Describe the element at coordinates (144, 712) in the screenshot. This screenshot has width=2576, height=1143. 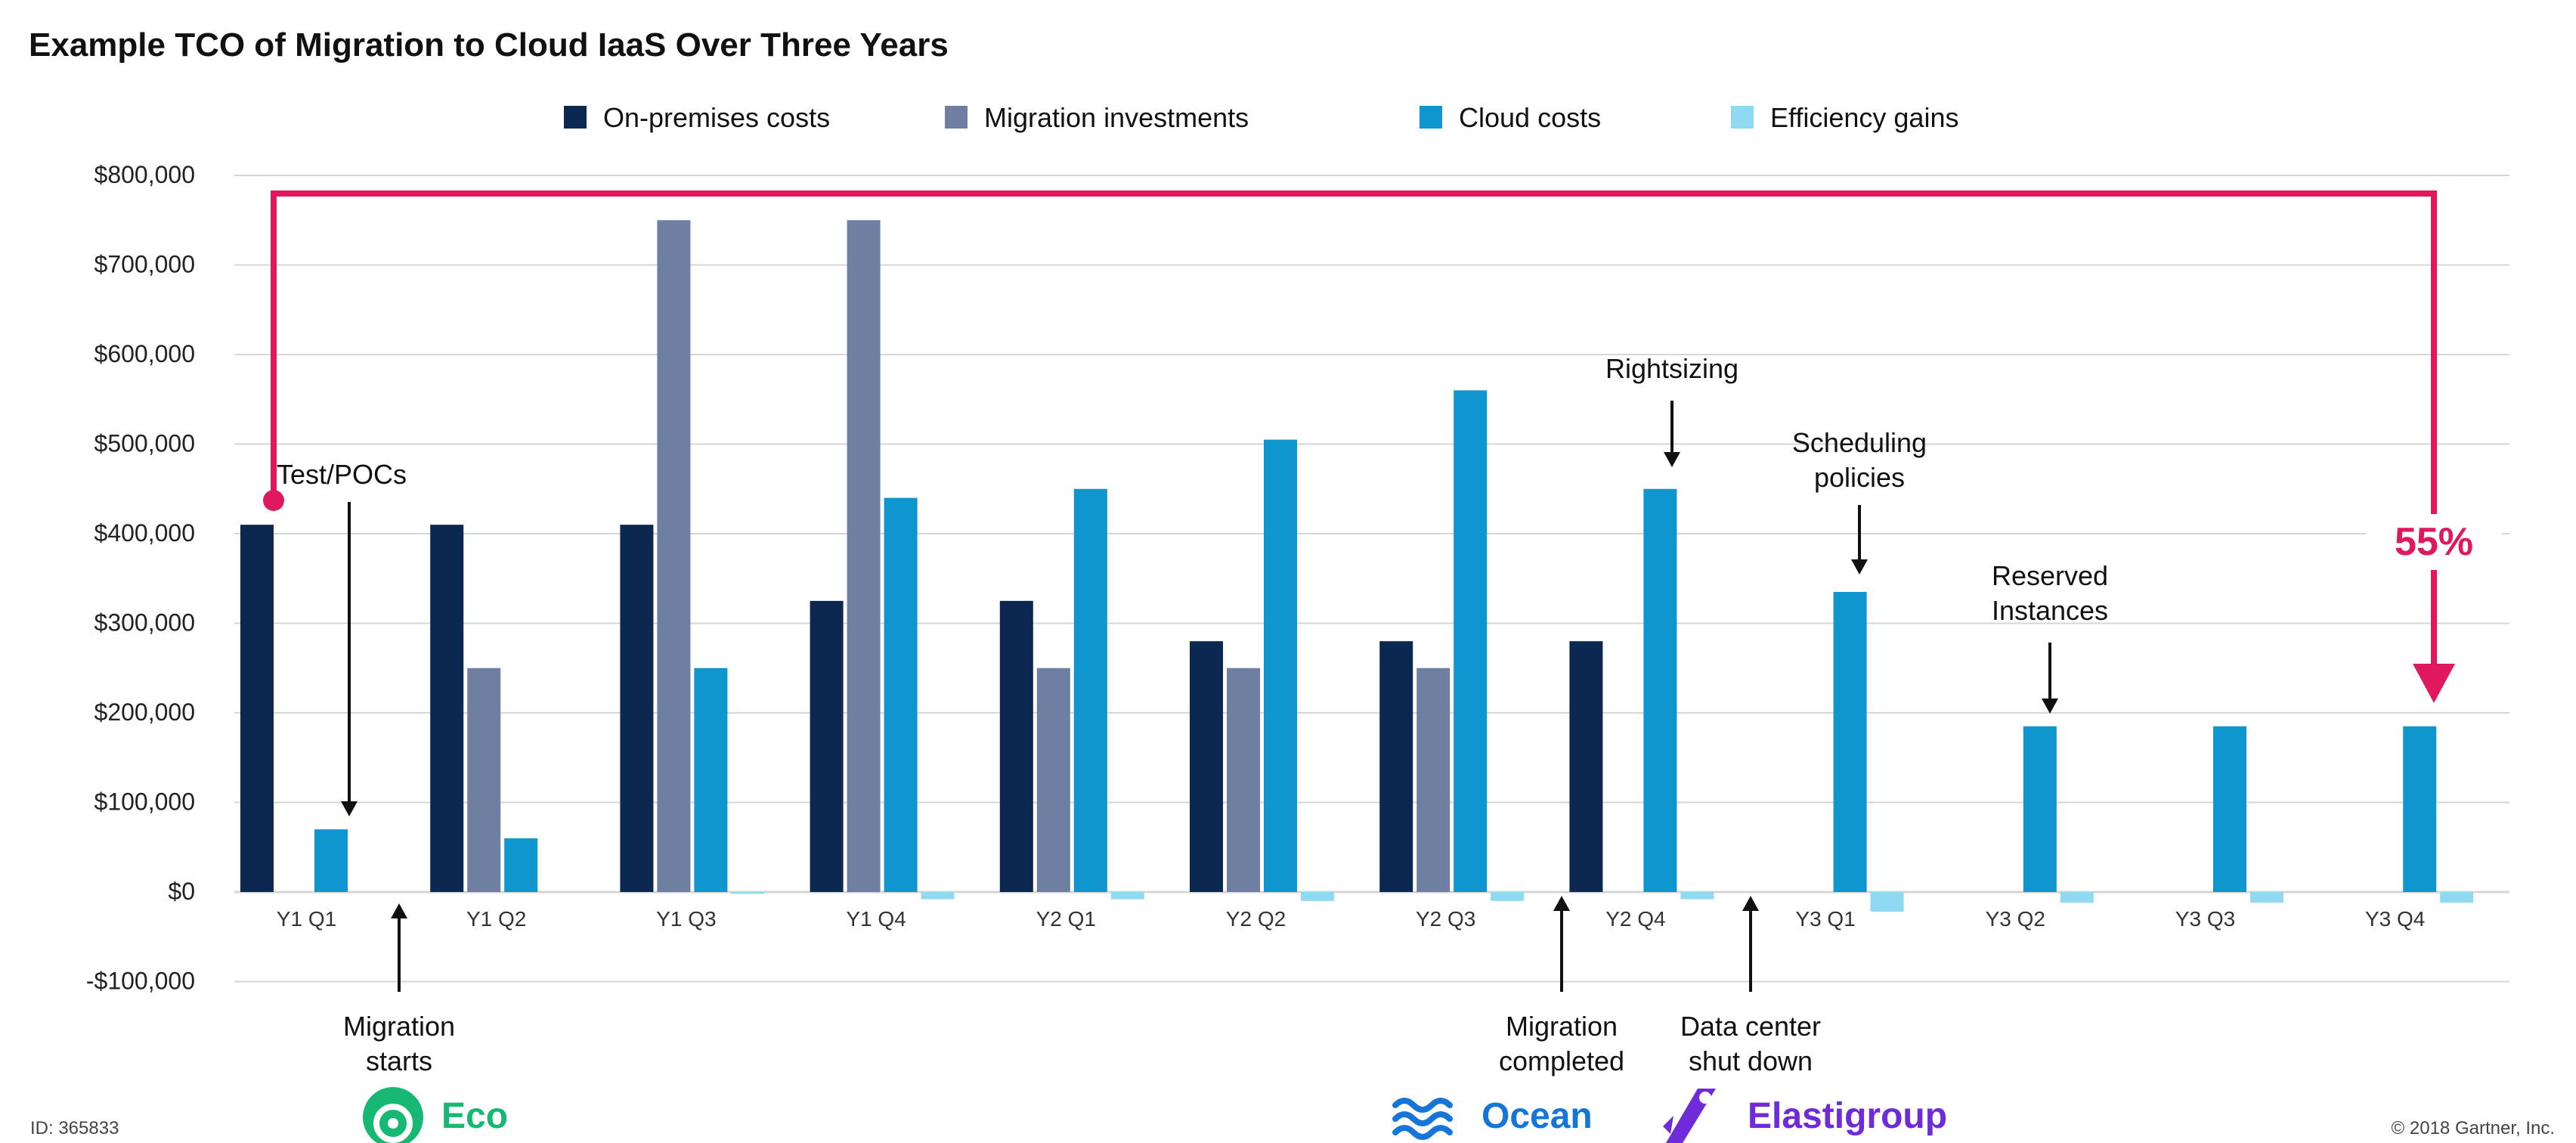
I see `y-tick-label: $200,000` at that location.